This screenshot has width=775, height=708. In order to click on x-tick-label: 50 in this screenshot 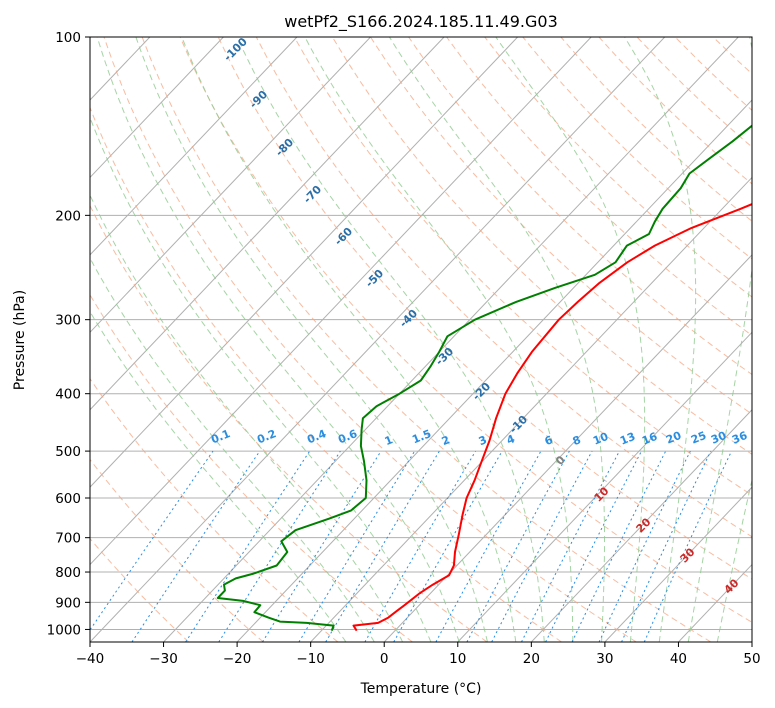, I will do `click(751, 659)`.